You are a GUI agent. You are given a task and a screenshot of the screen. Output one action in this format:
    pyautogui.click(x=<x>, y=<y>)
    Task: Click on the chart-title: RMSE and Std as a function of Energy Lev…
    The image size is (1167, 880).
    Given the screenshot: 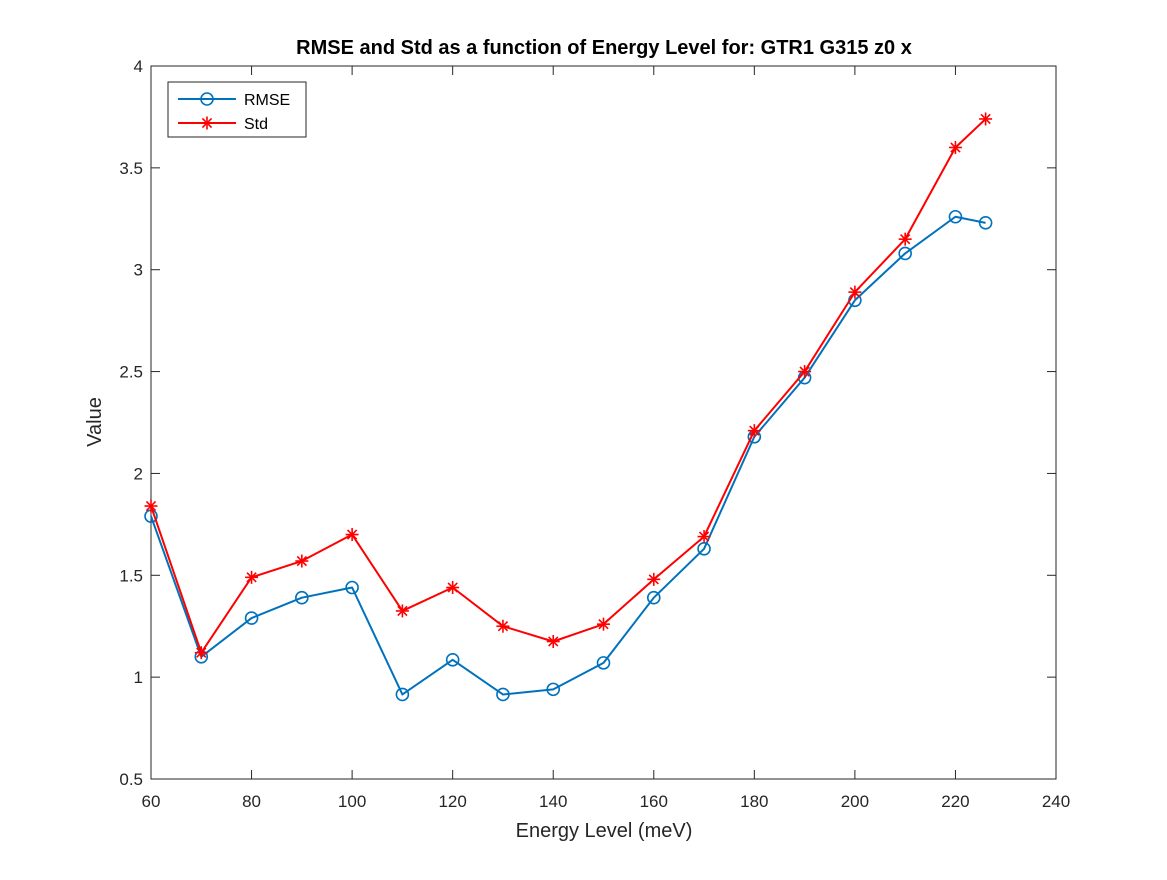 What is the action you would take?
    pyautogui.click(x=604, y=48)
    